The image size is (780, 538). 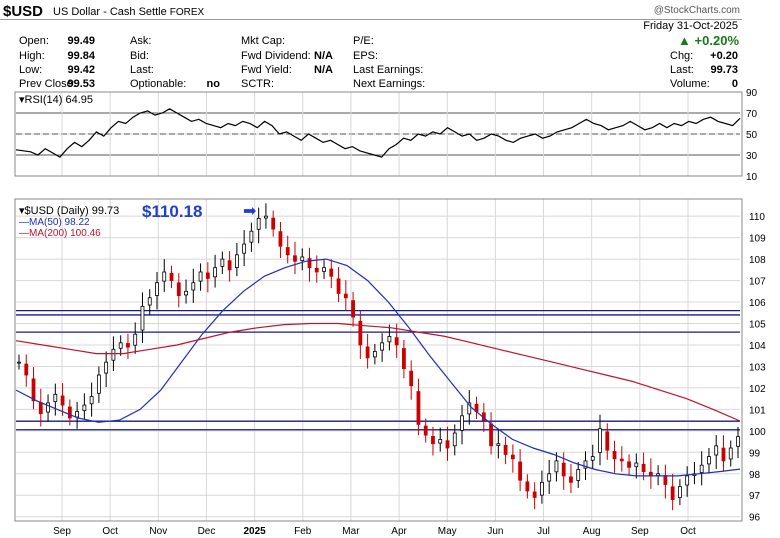 What do you see at coordinates (351, 531) in the screenshot?
I see `month-tick-label: Mar` at bounding box center [351, 531].